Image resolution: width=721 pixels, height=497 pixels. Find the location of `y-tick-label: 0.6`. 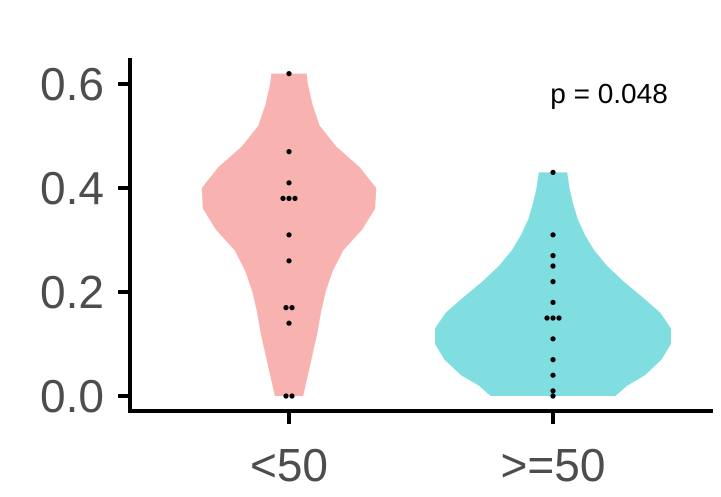

y-tick-label: 0.6 is located at coordinates (72, 84).